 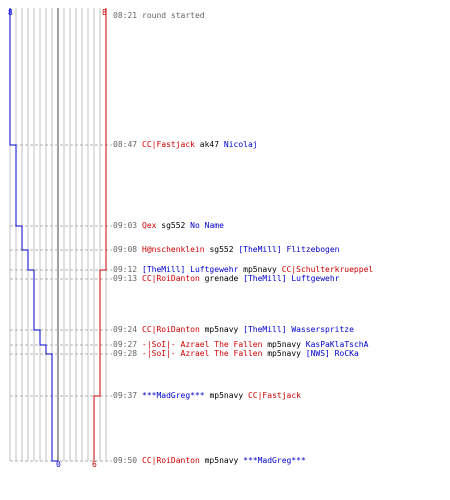 I want to click on weapon-name: ak47, so click(x=209, y=144).